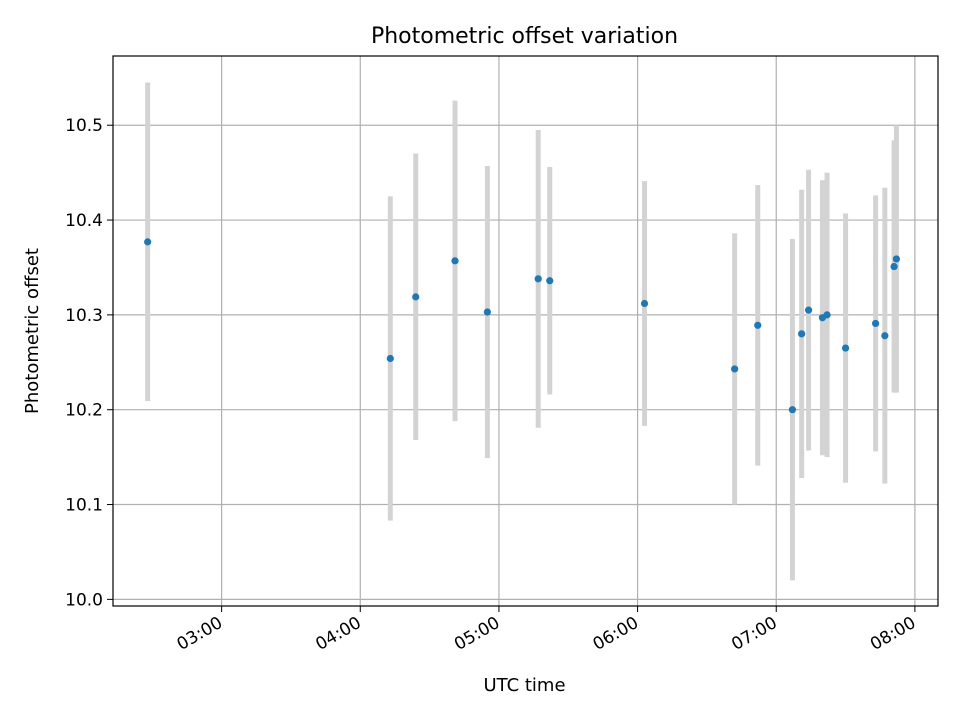  Describe the element at coordinates (84, 126) in the screenshot. I see `y-tick-label: 10.5` at that location.